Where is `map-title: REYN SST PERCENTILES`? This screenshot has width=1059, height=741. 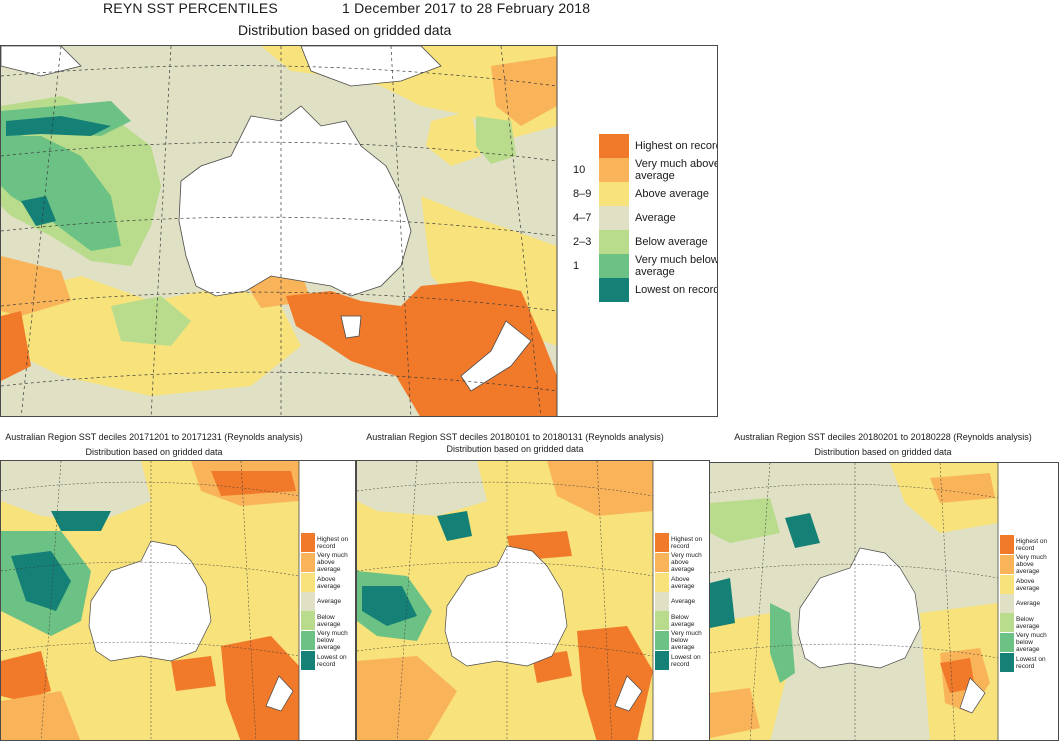 map-title: REYN SST PERCENTILES is located at coordinates (190, 8).